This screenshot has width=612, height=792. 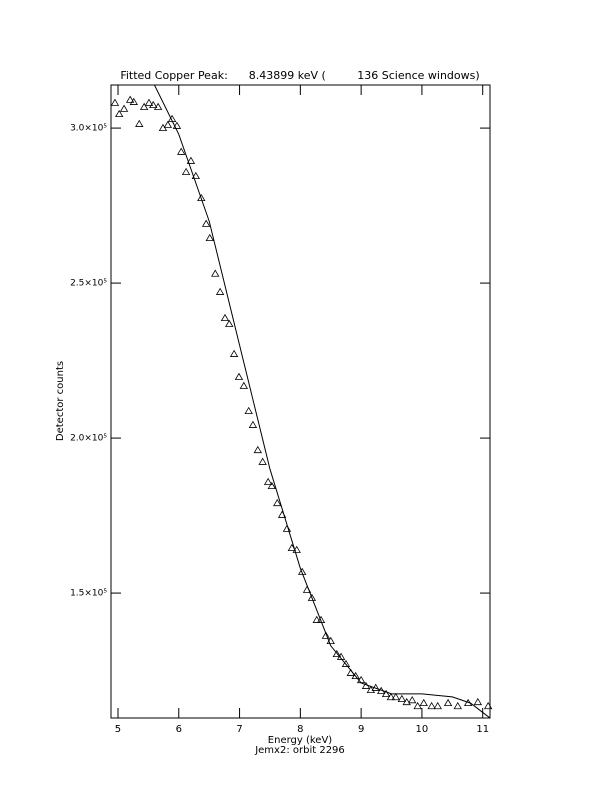 I want to click on y-tick-label: 2.0×10⁵, so click(x=88, y=439).